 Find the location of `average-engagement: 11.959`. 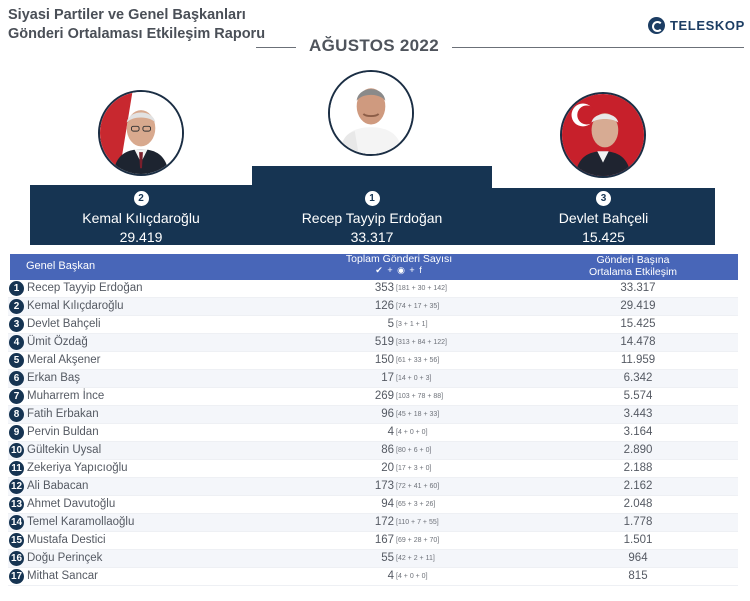

average-engagement: 11.959 is located at coordinates (638, 360).